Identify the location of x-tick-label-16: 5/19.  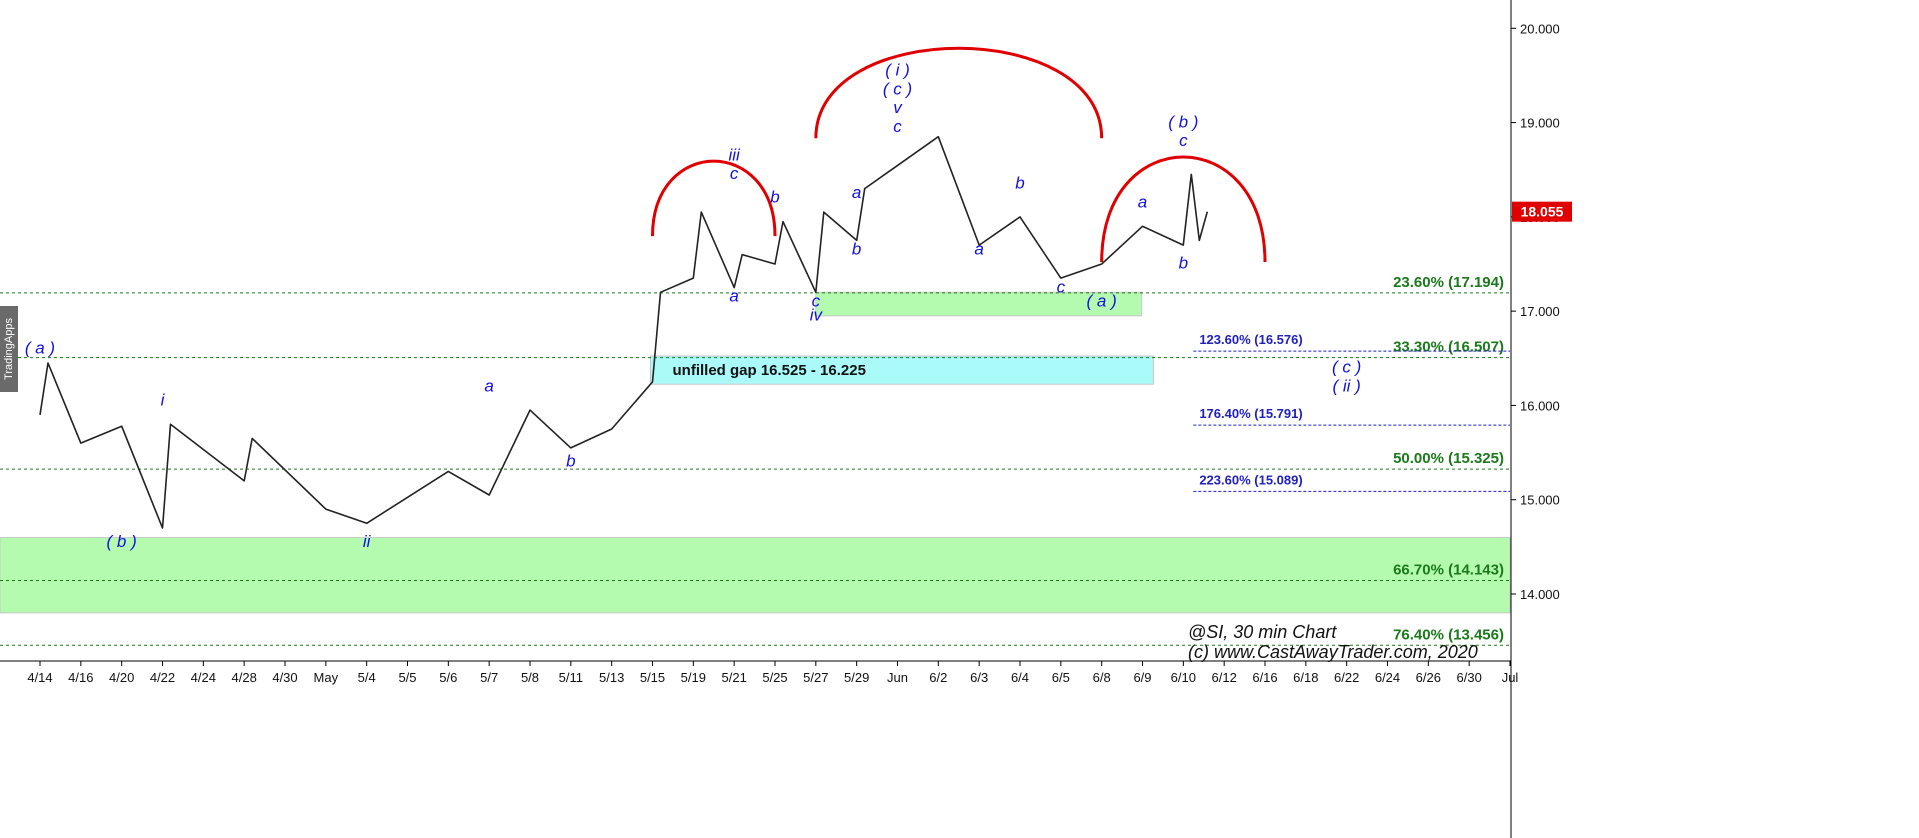
(693, 677).